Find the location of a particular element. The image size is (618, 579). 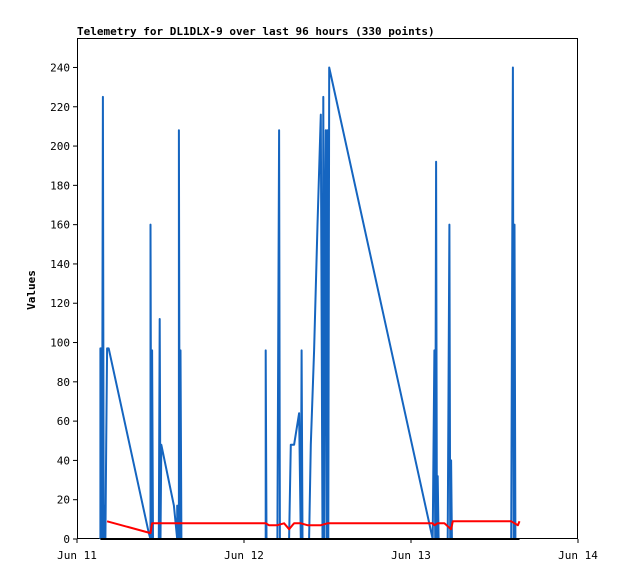

y-tick-label: 60 is located at coordinates (63, 421).